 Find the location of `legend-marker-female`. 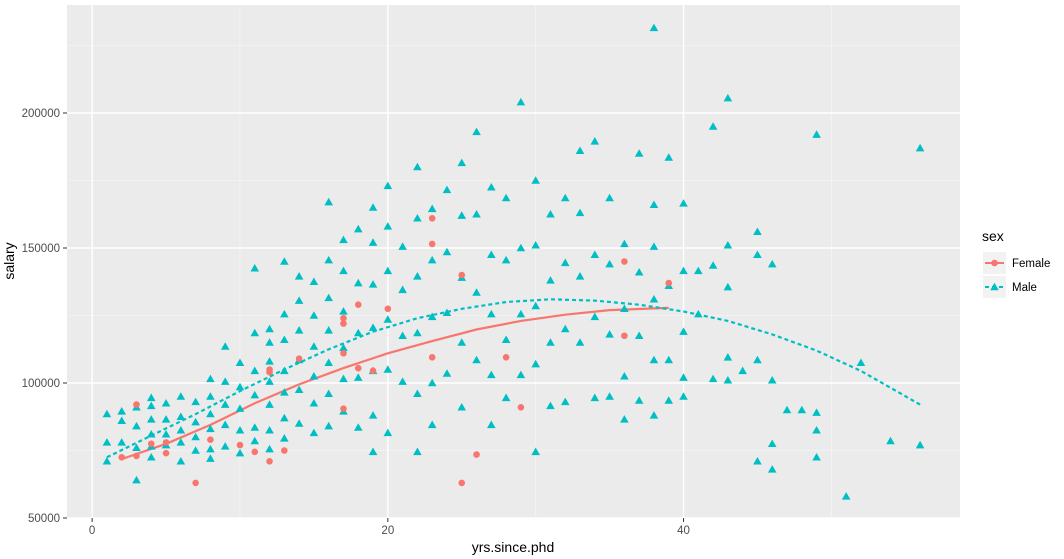

legend-marker-female is located at coordinates (994, 263).